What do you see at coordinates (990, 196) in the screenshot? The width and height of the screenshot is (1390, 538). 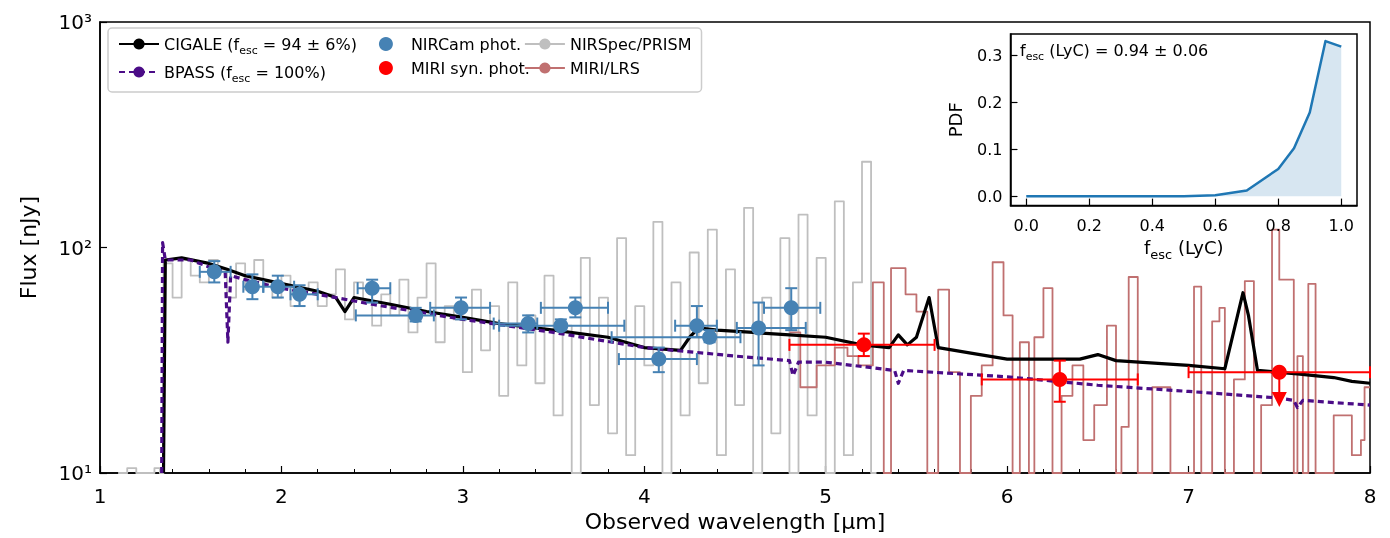 I see `y-tick-label: 0.0` at bounding box center [990, 196].